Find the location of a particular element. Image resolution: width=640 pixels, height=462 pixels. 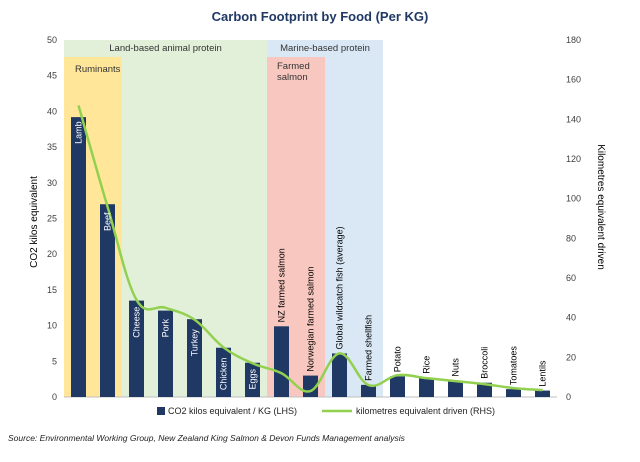

y-tick-label: 25 is located at coordinates (52, 219).